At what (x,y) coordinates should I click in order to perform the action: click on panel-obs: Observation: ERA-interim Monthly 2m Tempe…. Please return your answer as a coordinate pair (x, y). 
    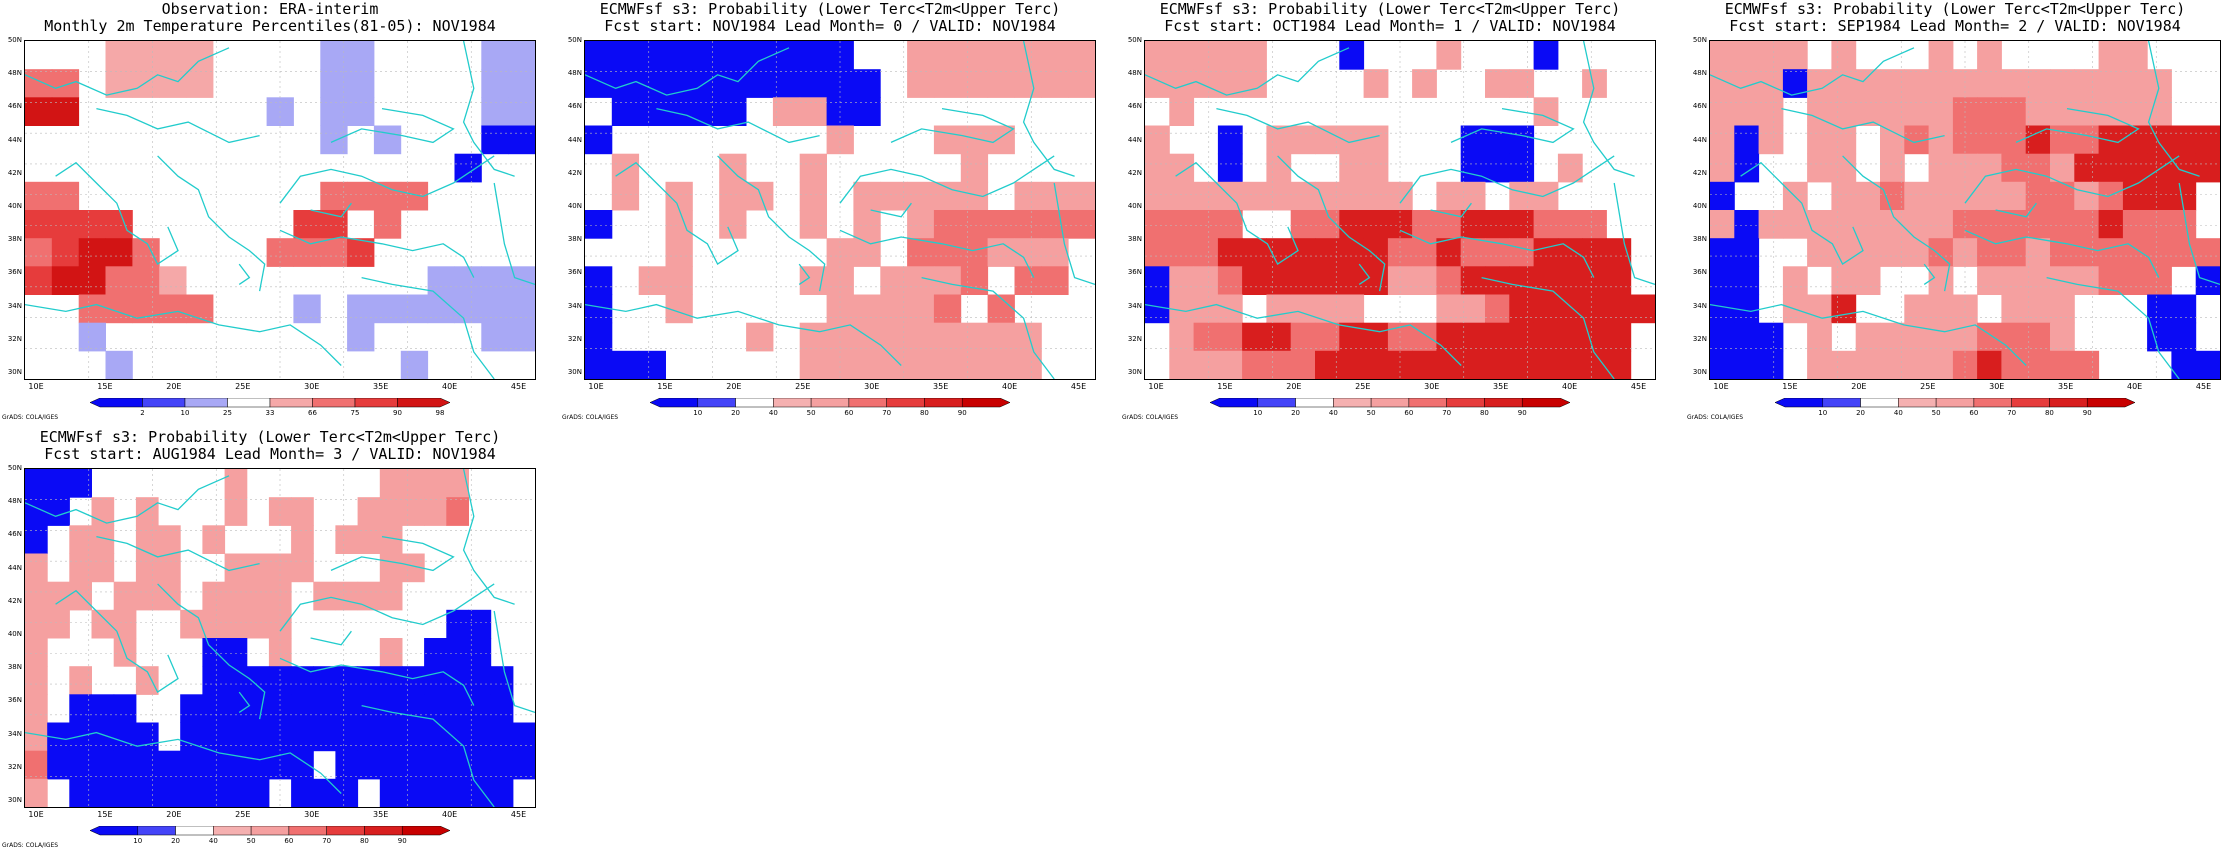
    Looking at the image, I should click on (270, 210).